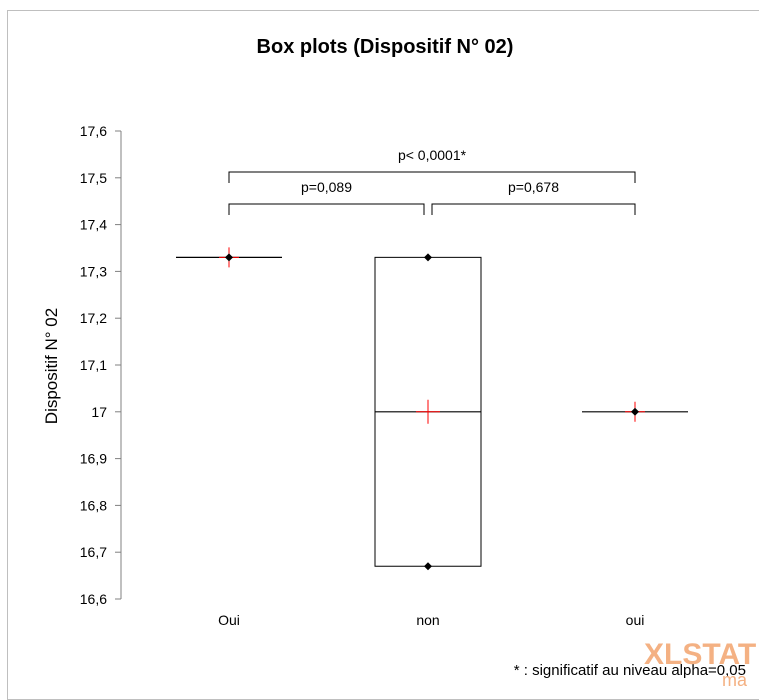  I want to click on comparison-brackets: p=0,089 p=0,678 p< 0,0001*, so click(432, 181).